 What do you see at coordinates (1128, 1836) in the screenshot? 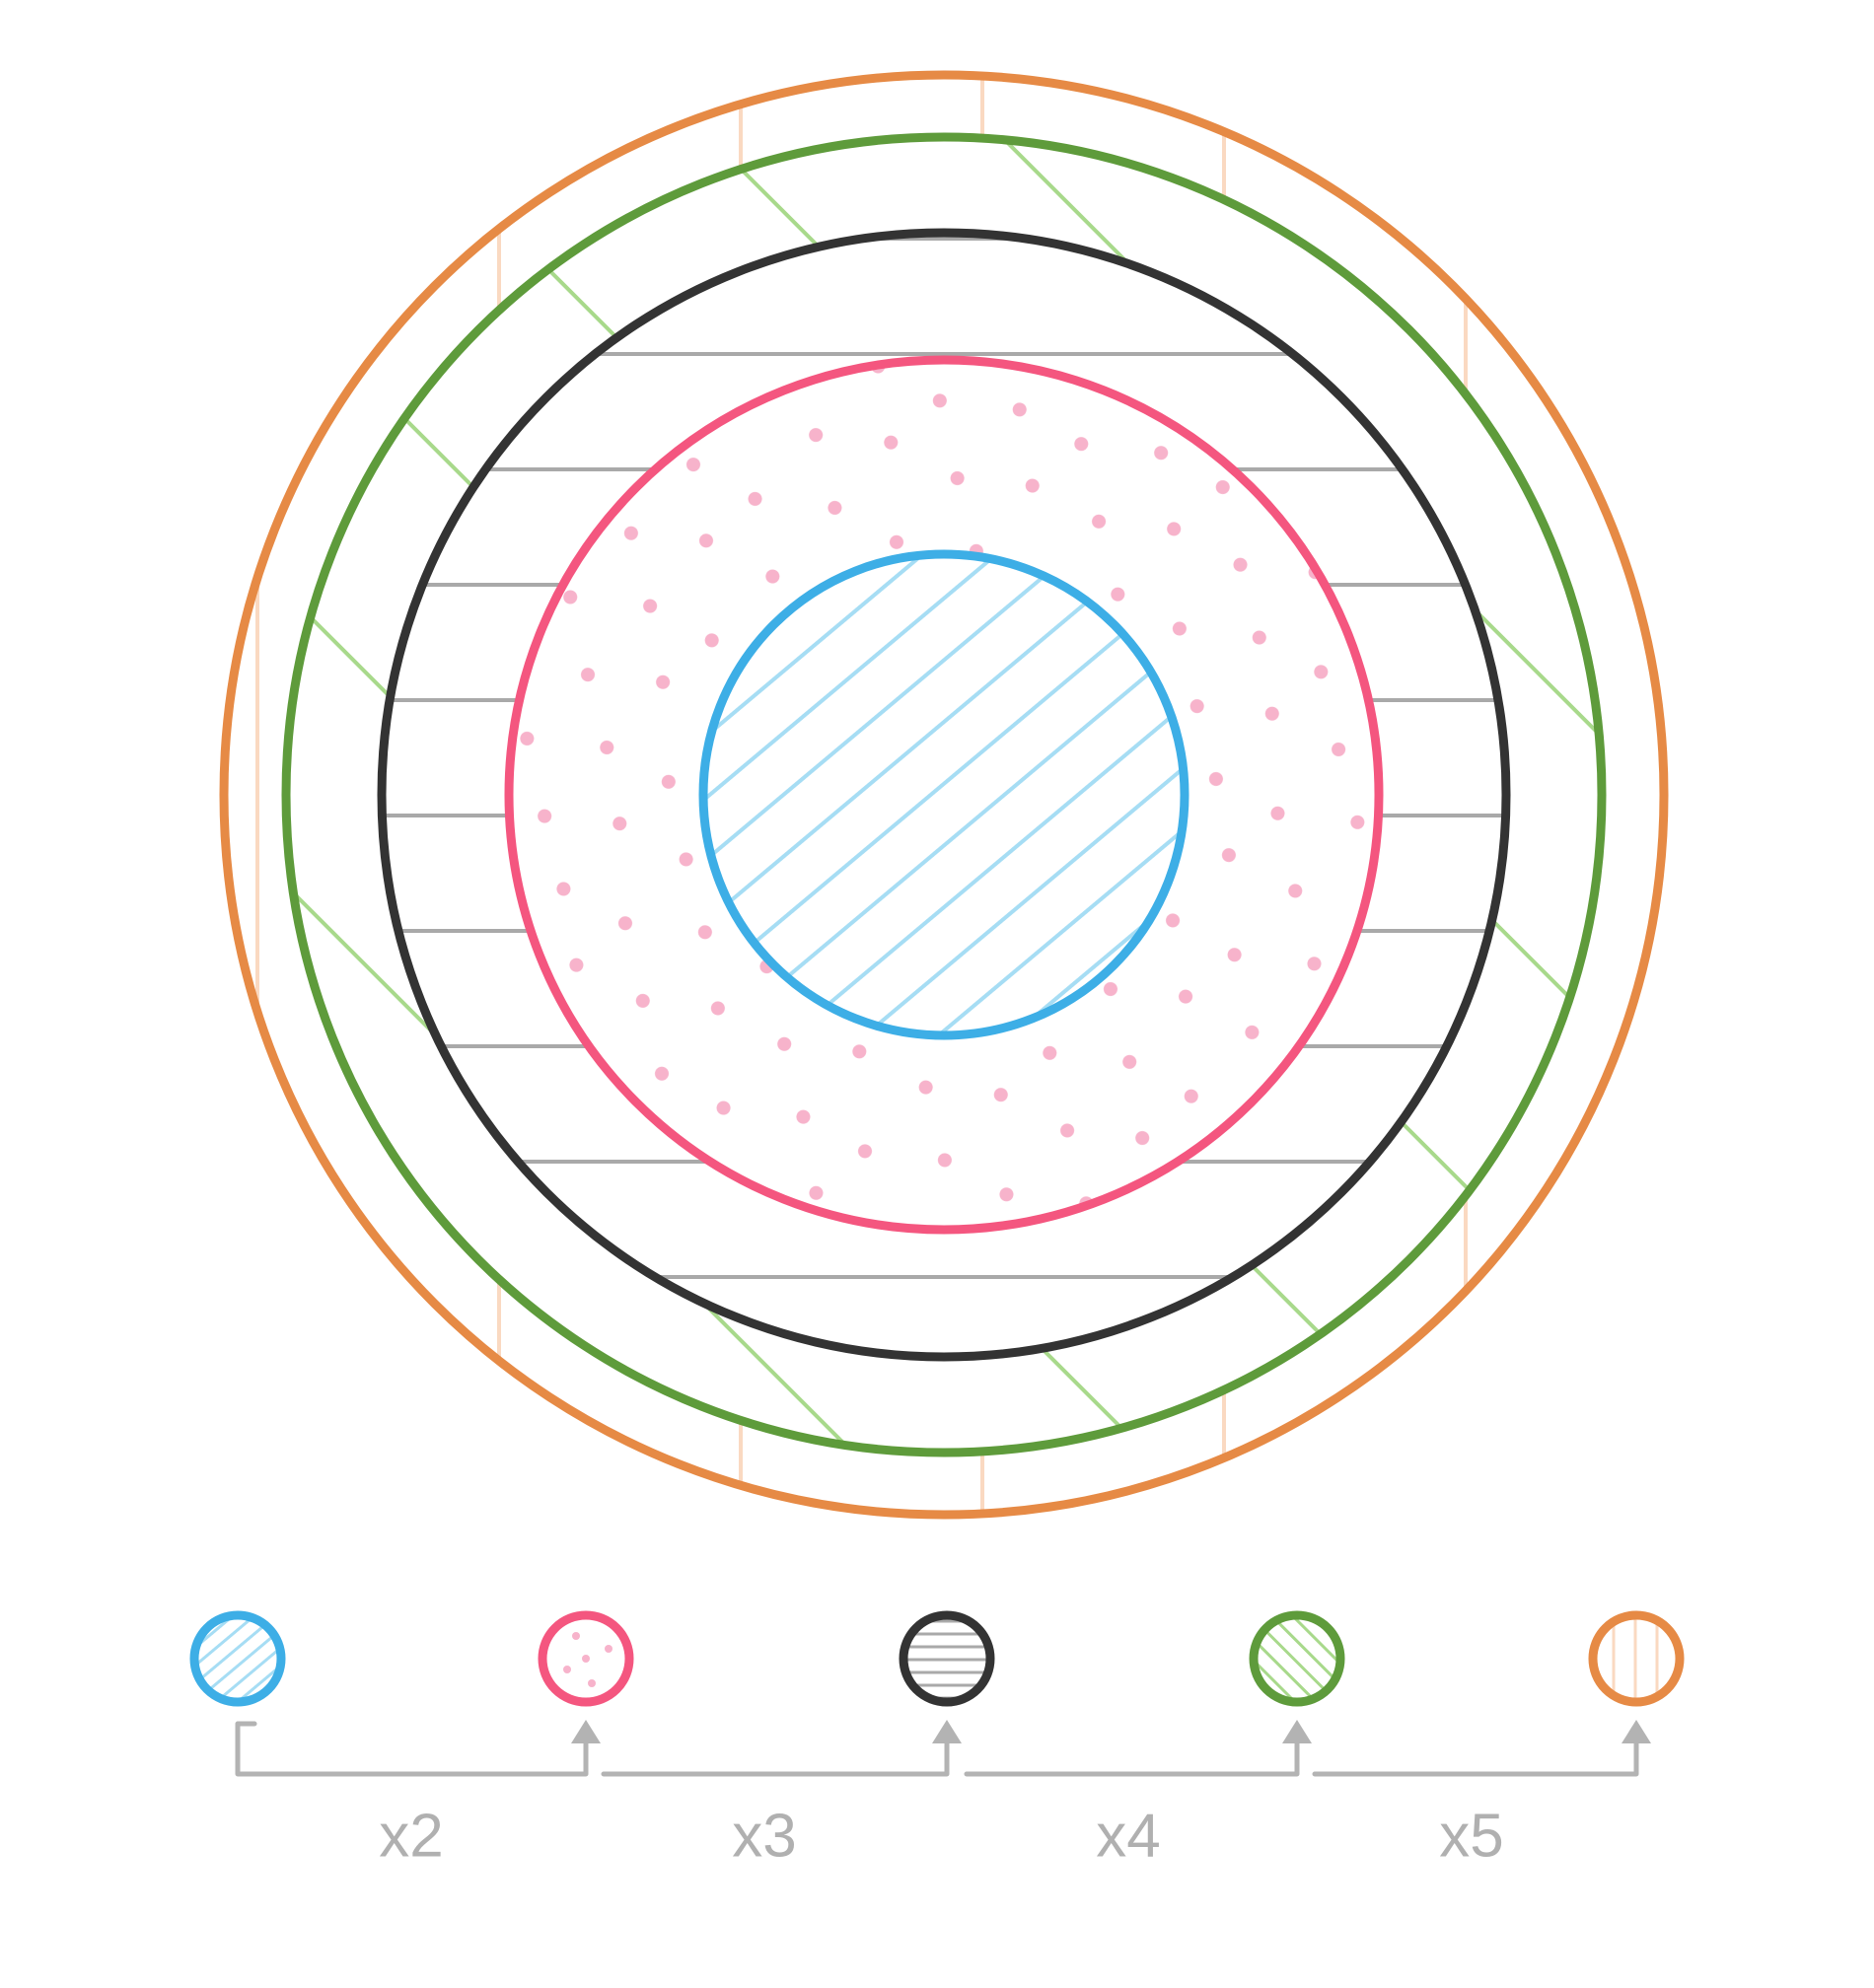
I see `step-label: x4` at bounding box center [1128, 1836].